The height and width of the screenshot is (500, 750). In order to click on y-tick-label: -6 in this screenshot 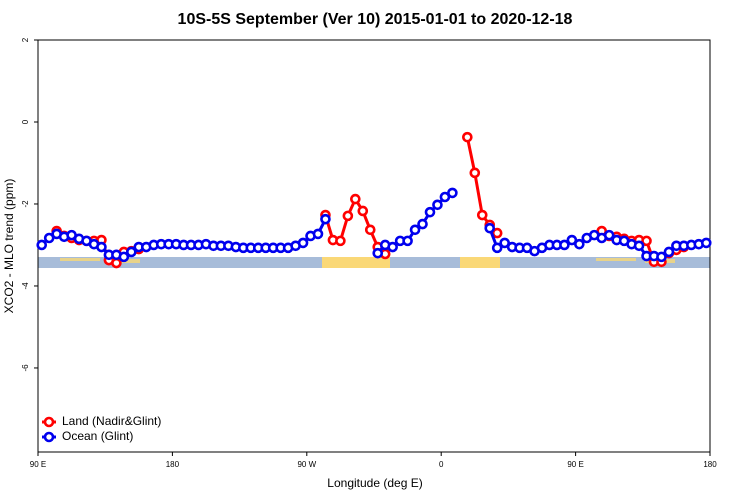, I will do `click(25, 368)`.